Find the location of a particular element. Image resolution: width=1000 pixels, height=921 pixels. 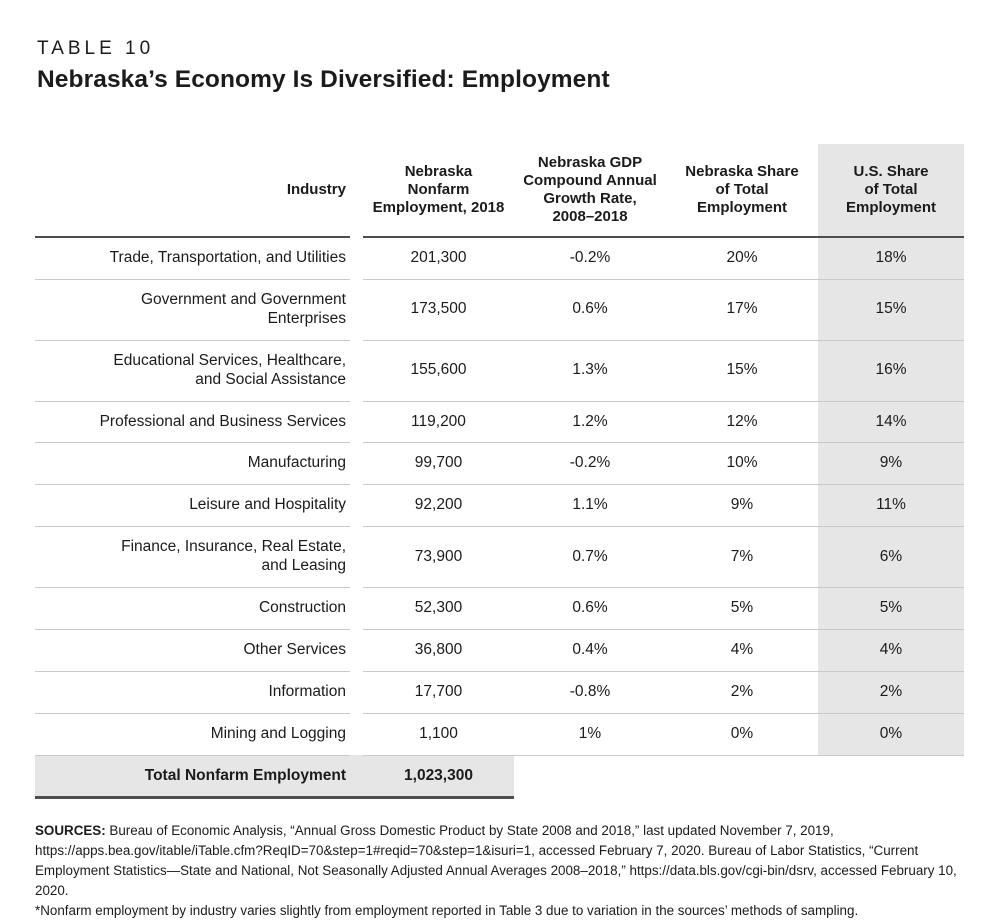

growth-cell: 1.1% is located at coordinates (590, 506).